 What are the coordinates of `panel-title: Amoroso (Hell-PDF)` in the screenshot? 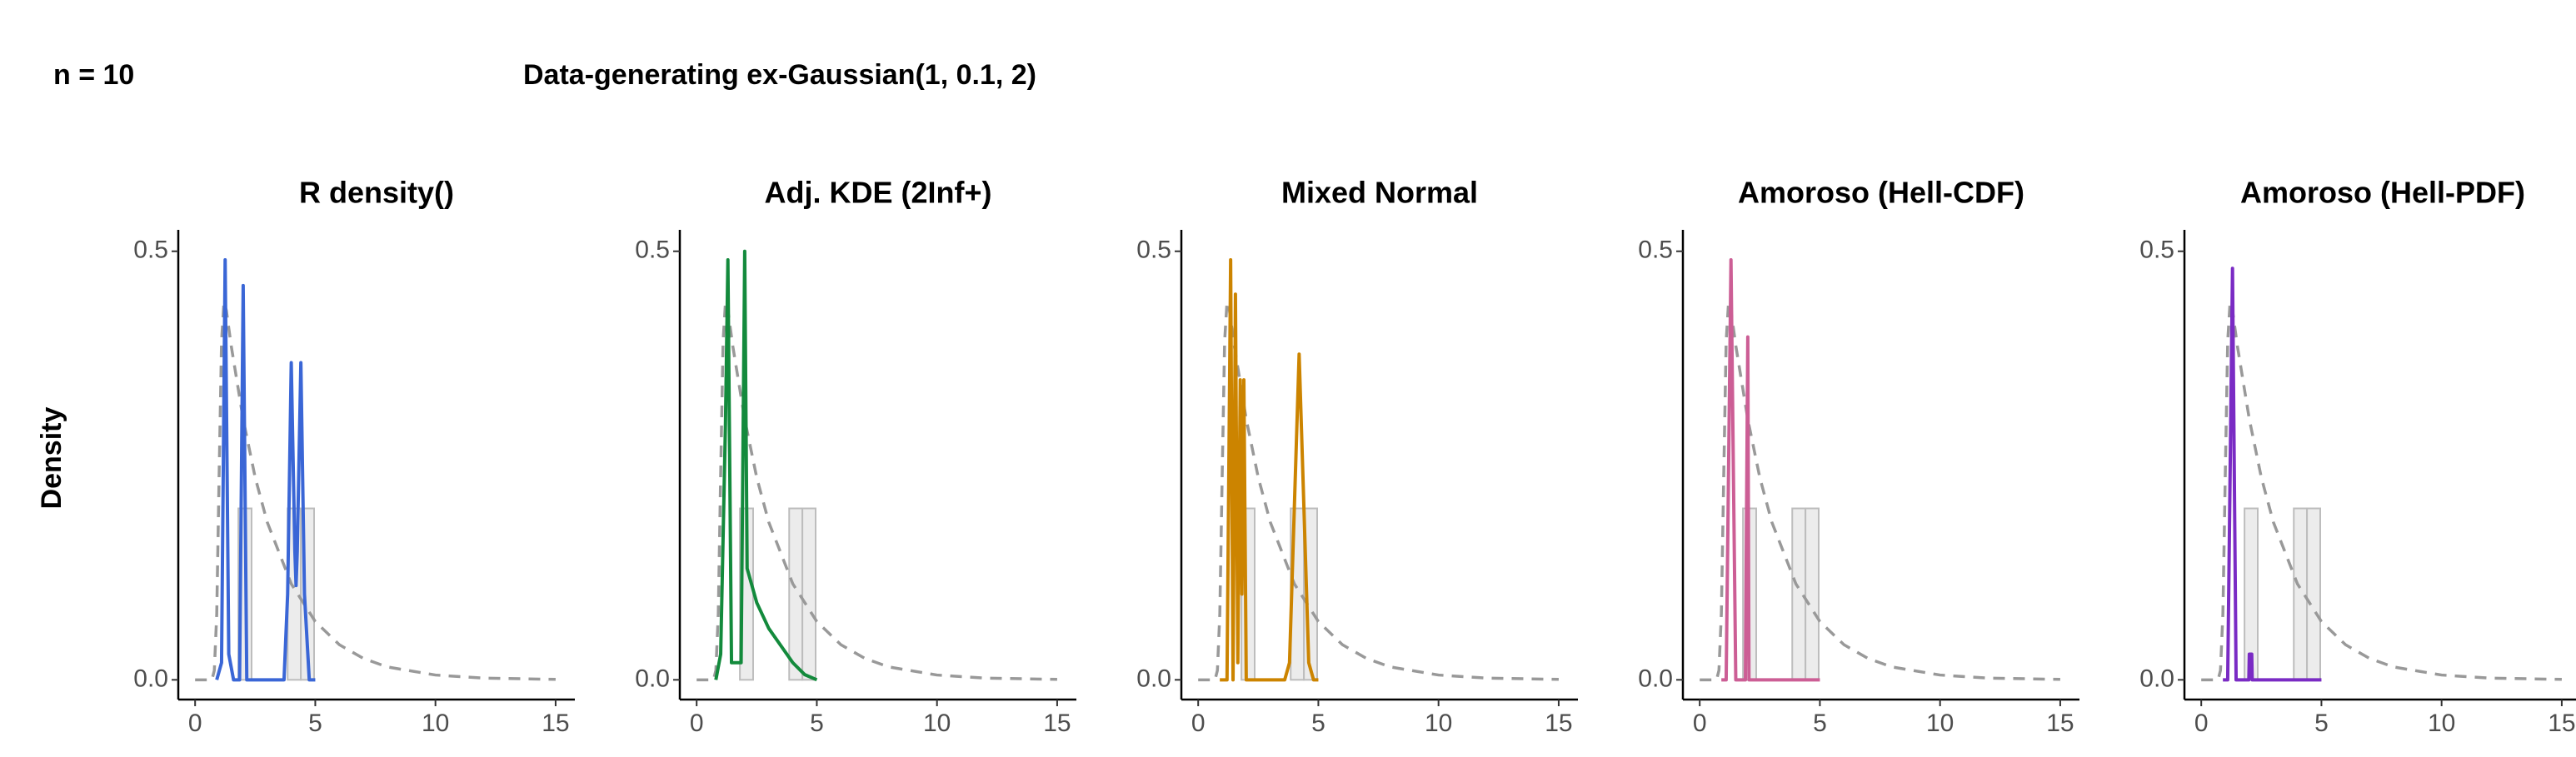 It's located at (2382, 193).